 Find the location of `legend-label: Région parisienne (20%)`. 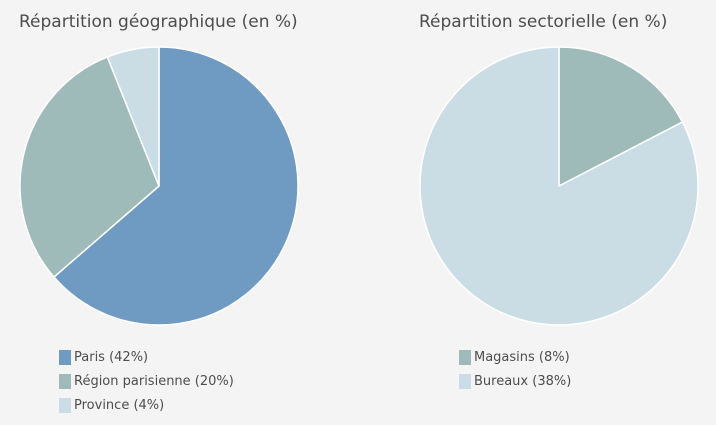

legend-label: Région parisienne (20%) is located at coordinates (154, 381).